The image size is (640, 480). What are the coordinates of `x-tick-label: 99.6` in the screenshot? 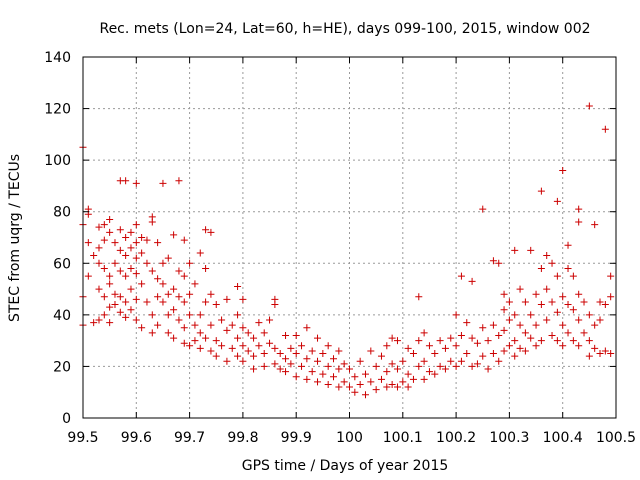 It's located at (136, 438).